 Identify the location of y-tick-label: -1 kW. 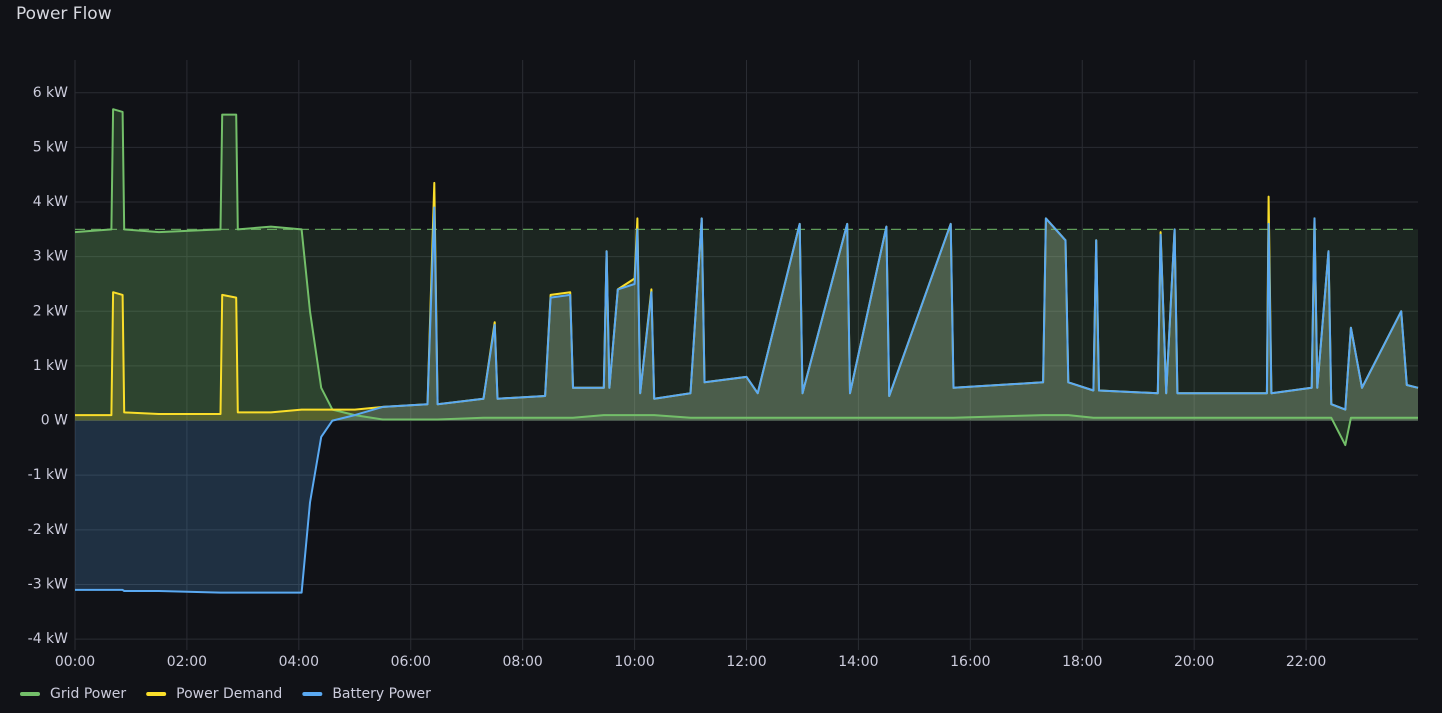
(48, 475).